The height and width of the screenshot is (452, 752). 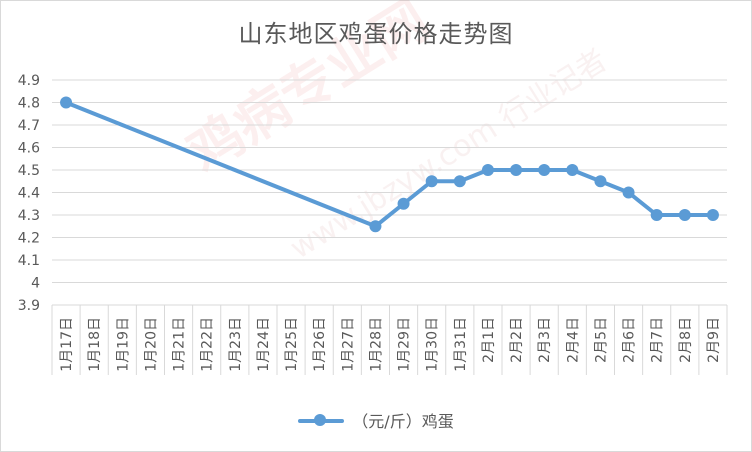 I want to click on x-tick-label: 2月1日, so click(x=489, y=340).